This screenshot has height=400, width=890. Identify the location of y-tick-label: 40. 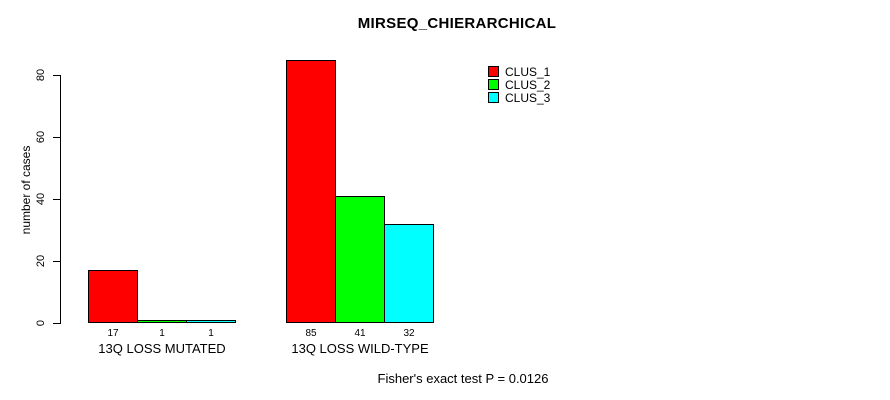
(41, 199).